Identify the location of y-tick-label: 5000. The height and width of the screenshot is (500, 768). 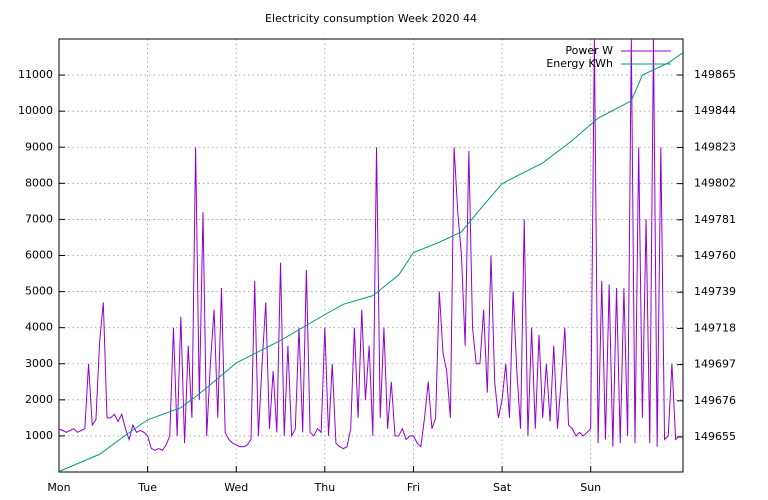
(39, 291).